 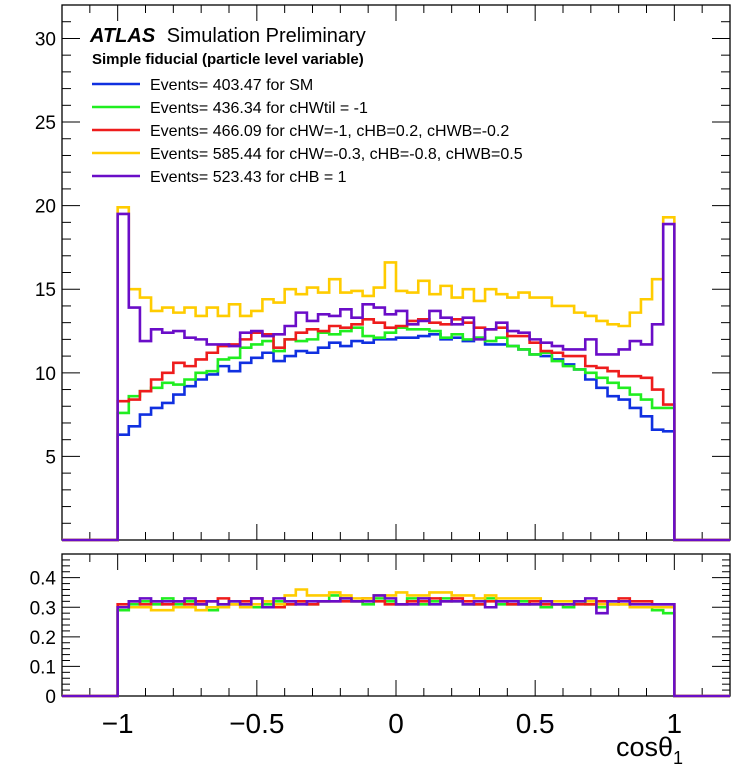 I want to click on x-tick-label: 0.5, so click(x=535, y=723).